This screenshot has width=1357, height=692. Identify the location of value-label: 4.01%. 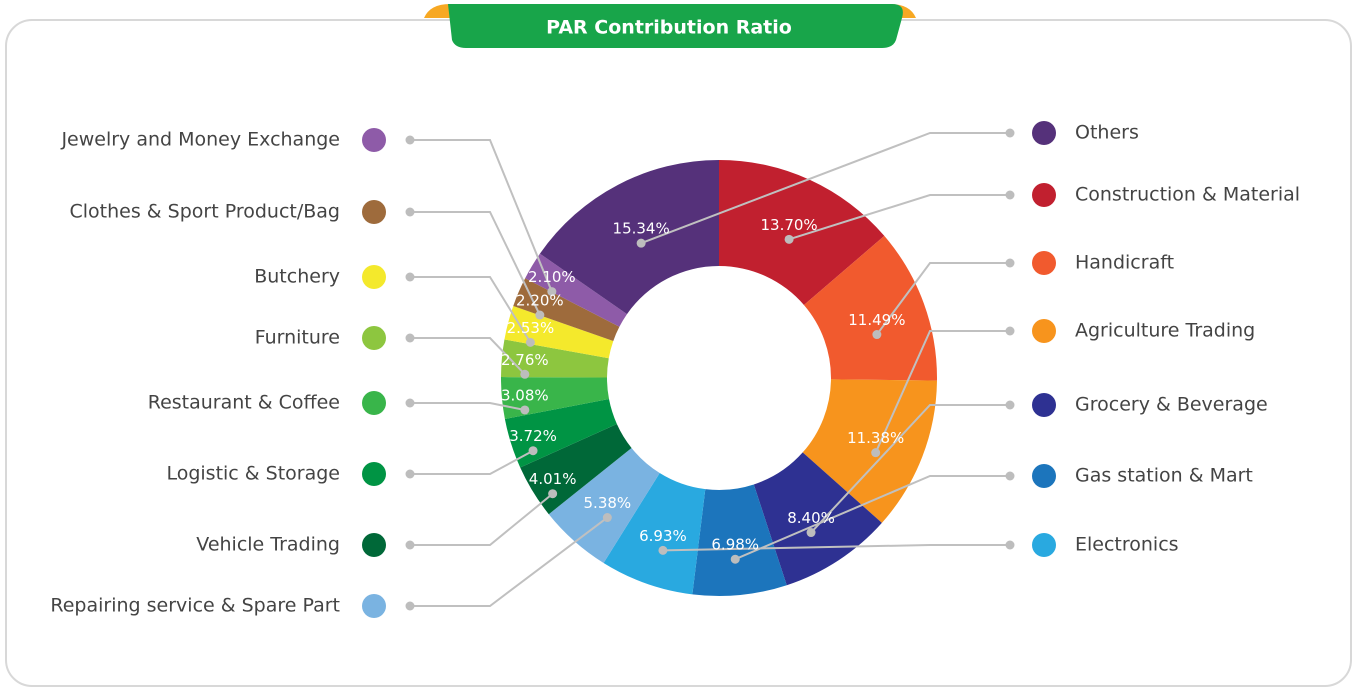
(553, 479).